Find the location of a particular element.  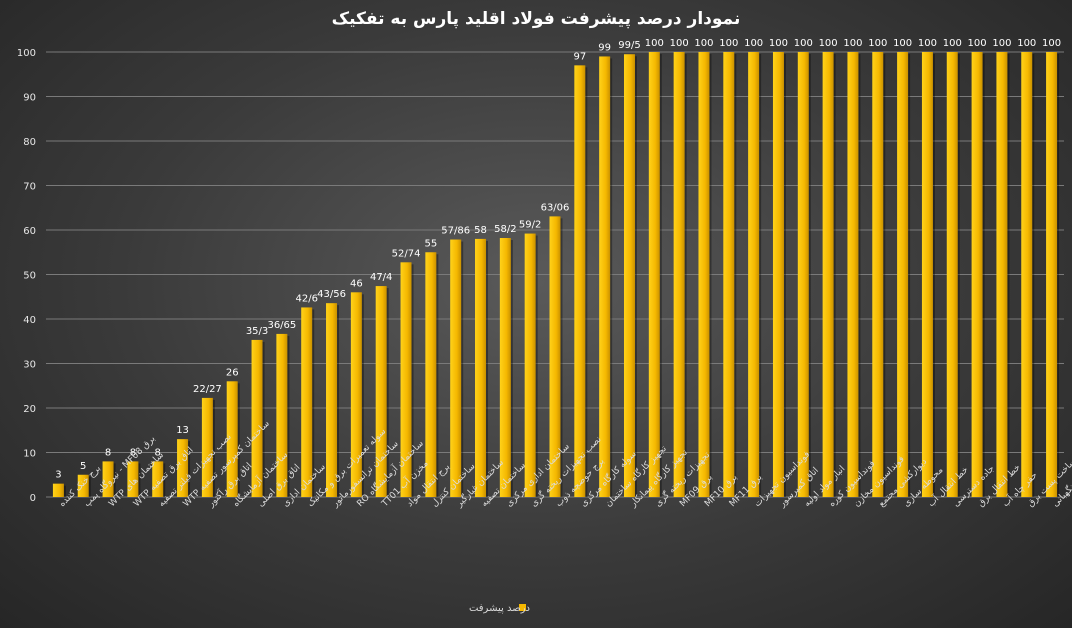

y-axis-ticks: 0 10 20 30 40 50 60 70 80 90 100 is located at coordinates (26, 276).